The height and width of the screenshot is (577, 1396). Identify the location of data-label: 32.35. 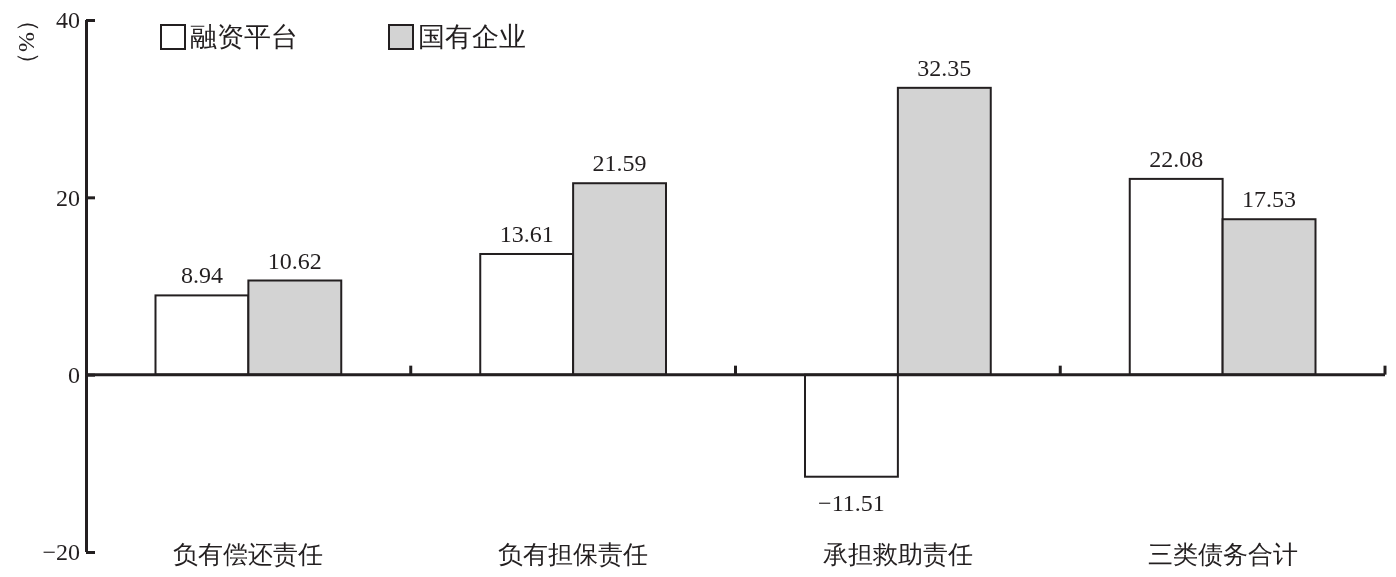
(944, 67).